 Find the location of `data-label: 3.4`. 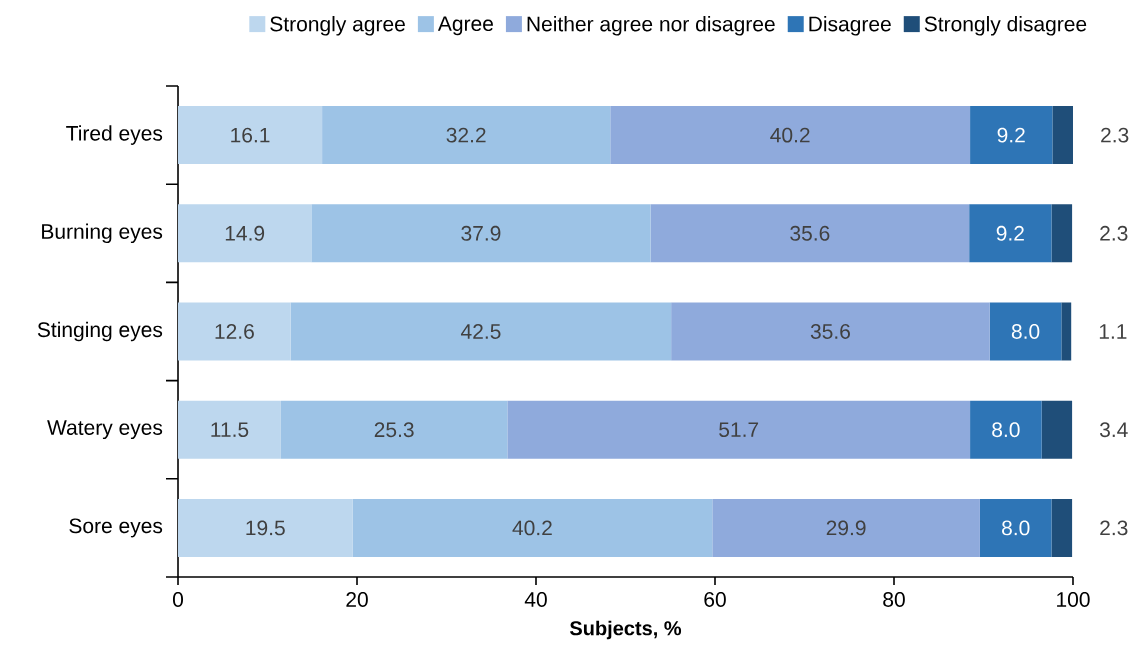

data-label: 3.4 is located at coordinates (1113, 430).